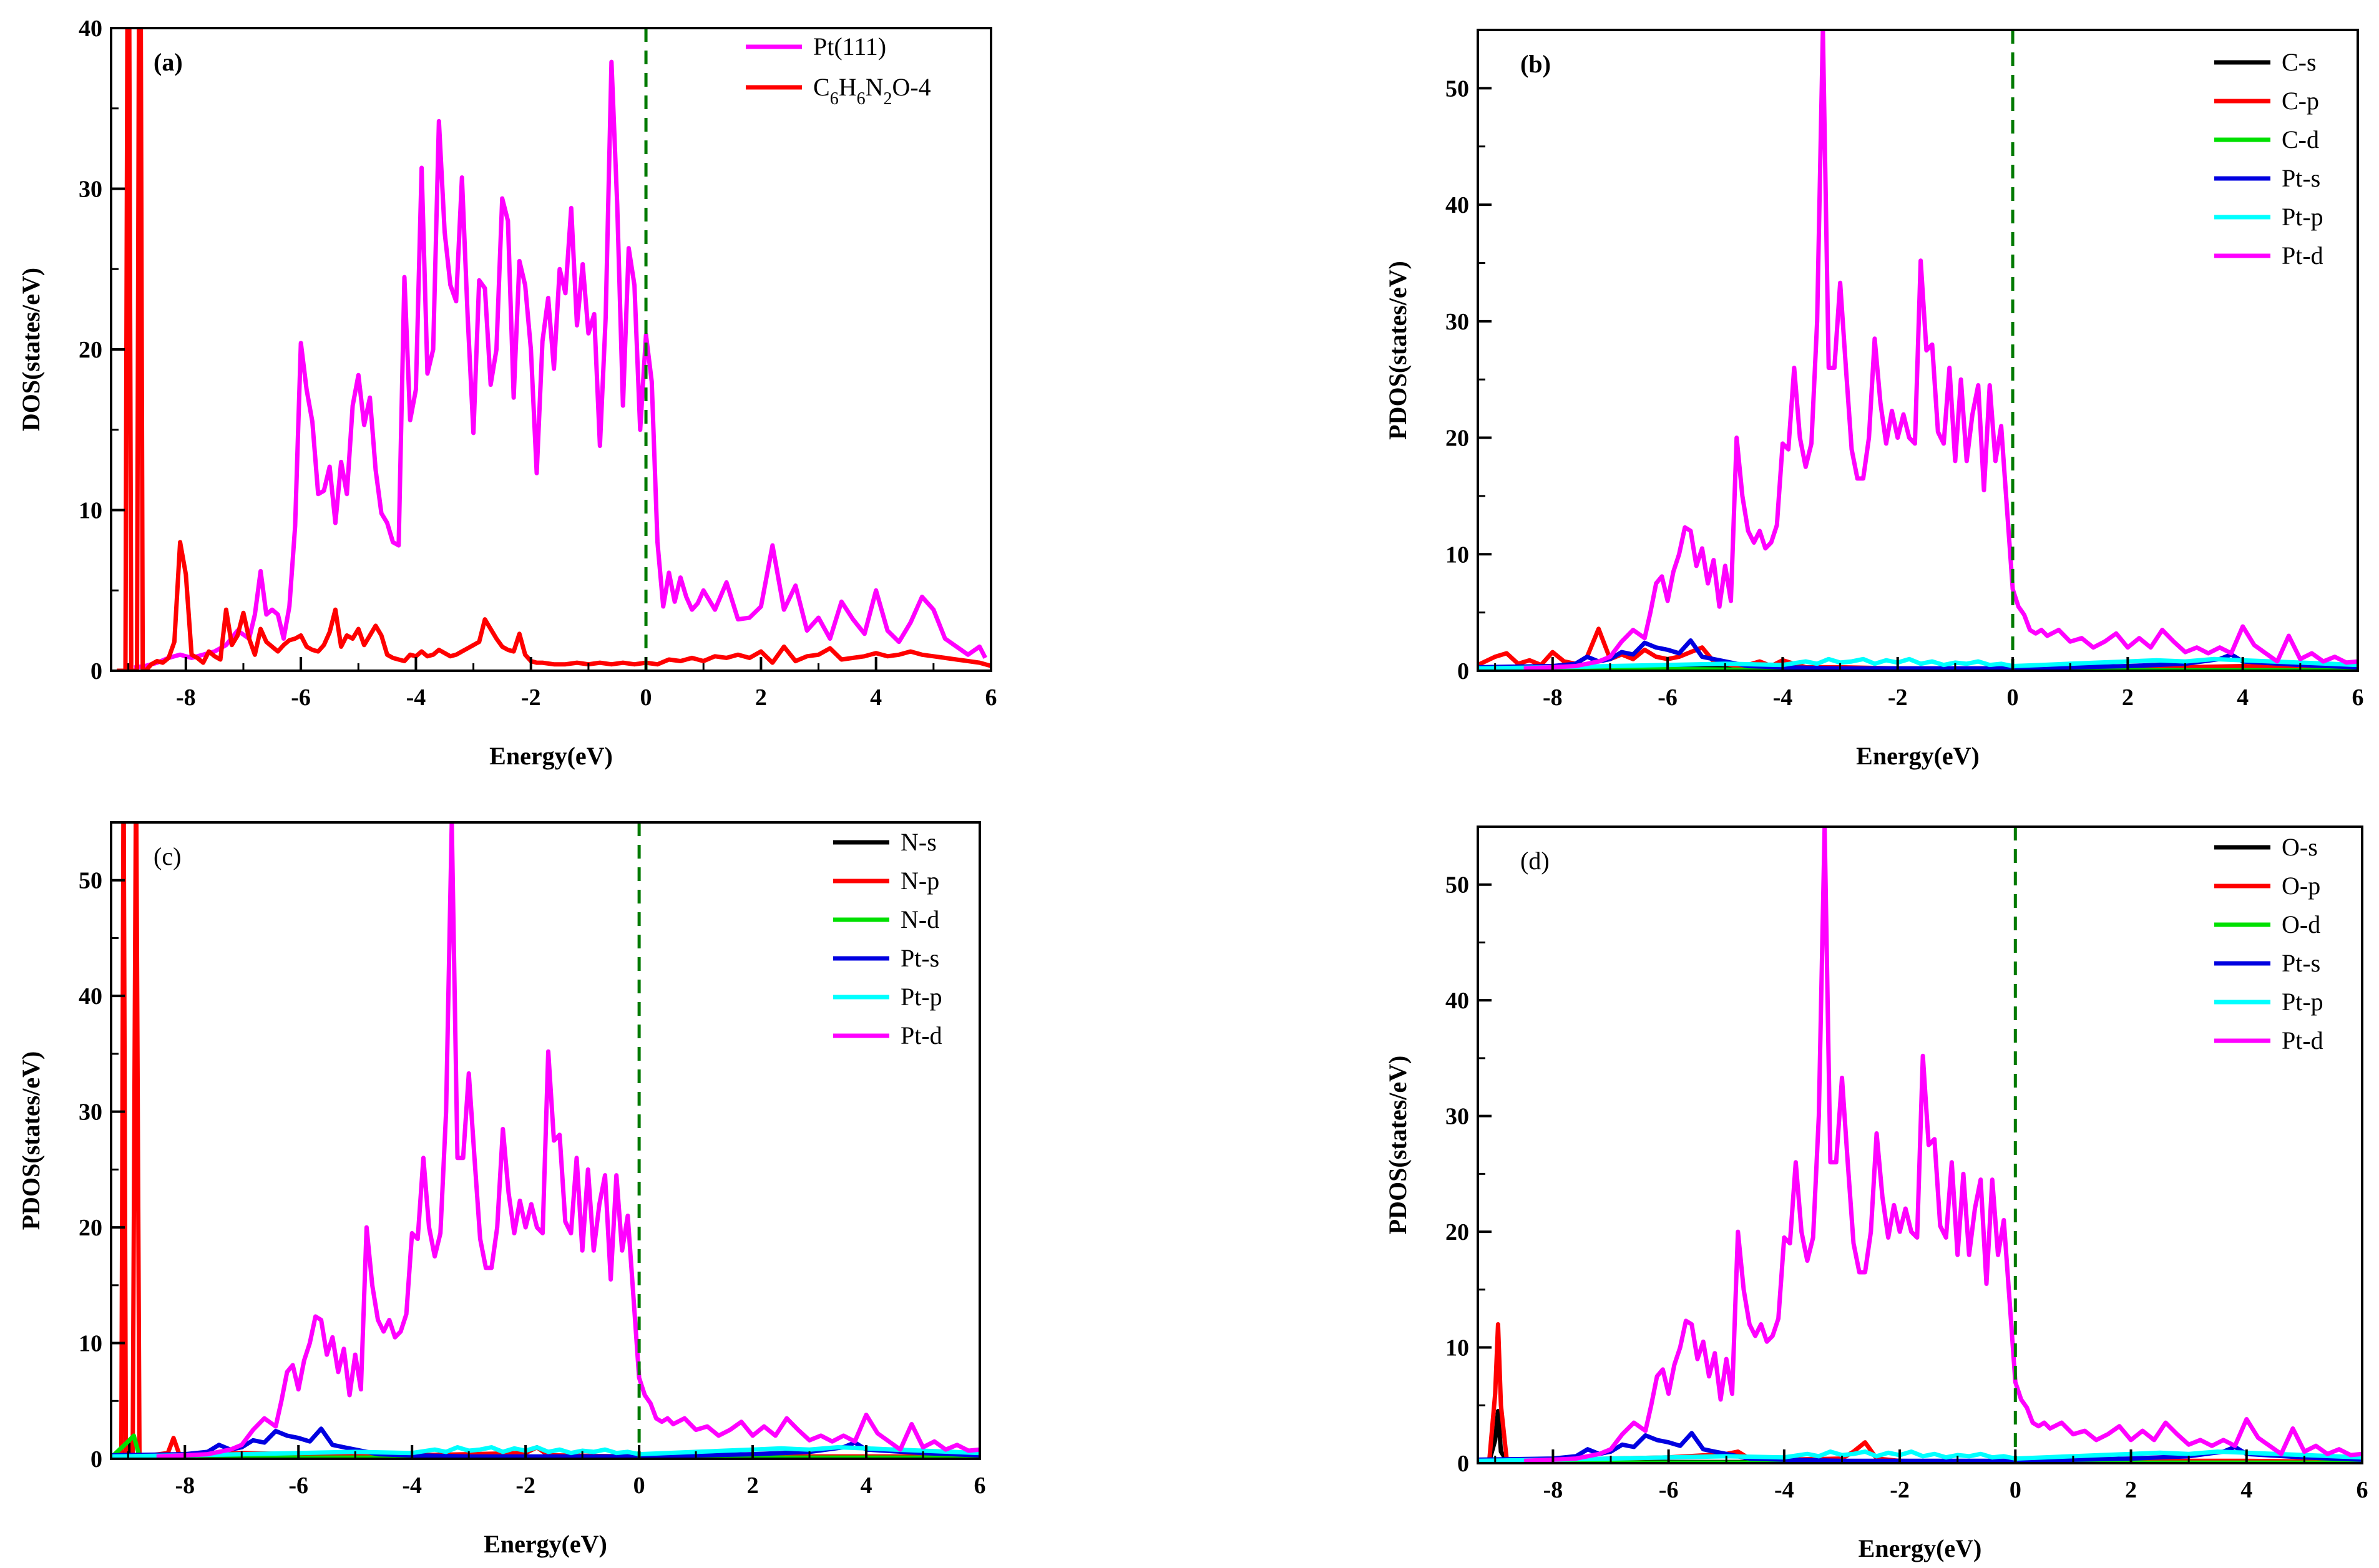 The width and height of the screenshot is (2379, 1568). I want to click on legend-entry-label: Pt(111), so click(849, 46).